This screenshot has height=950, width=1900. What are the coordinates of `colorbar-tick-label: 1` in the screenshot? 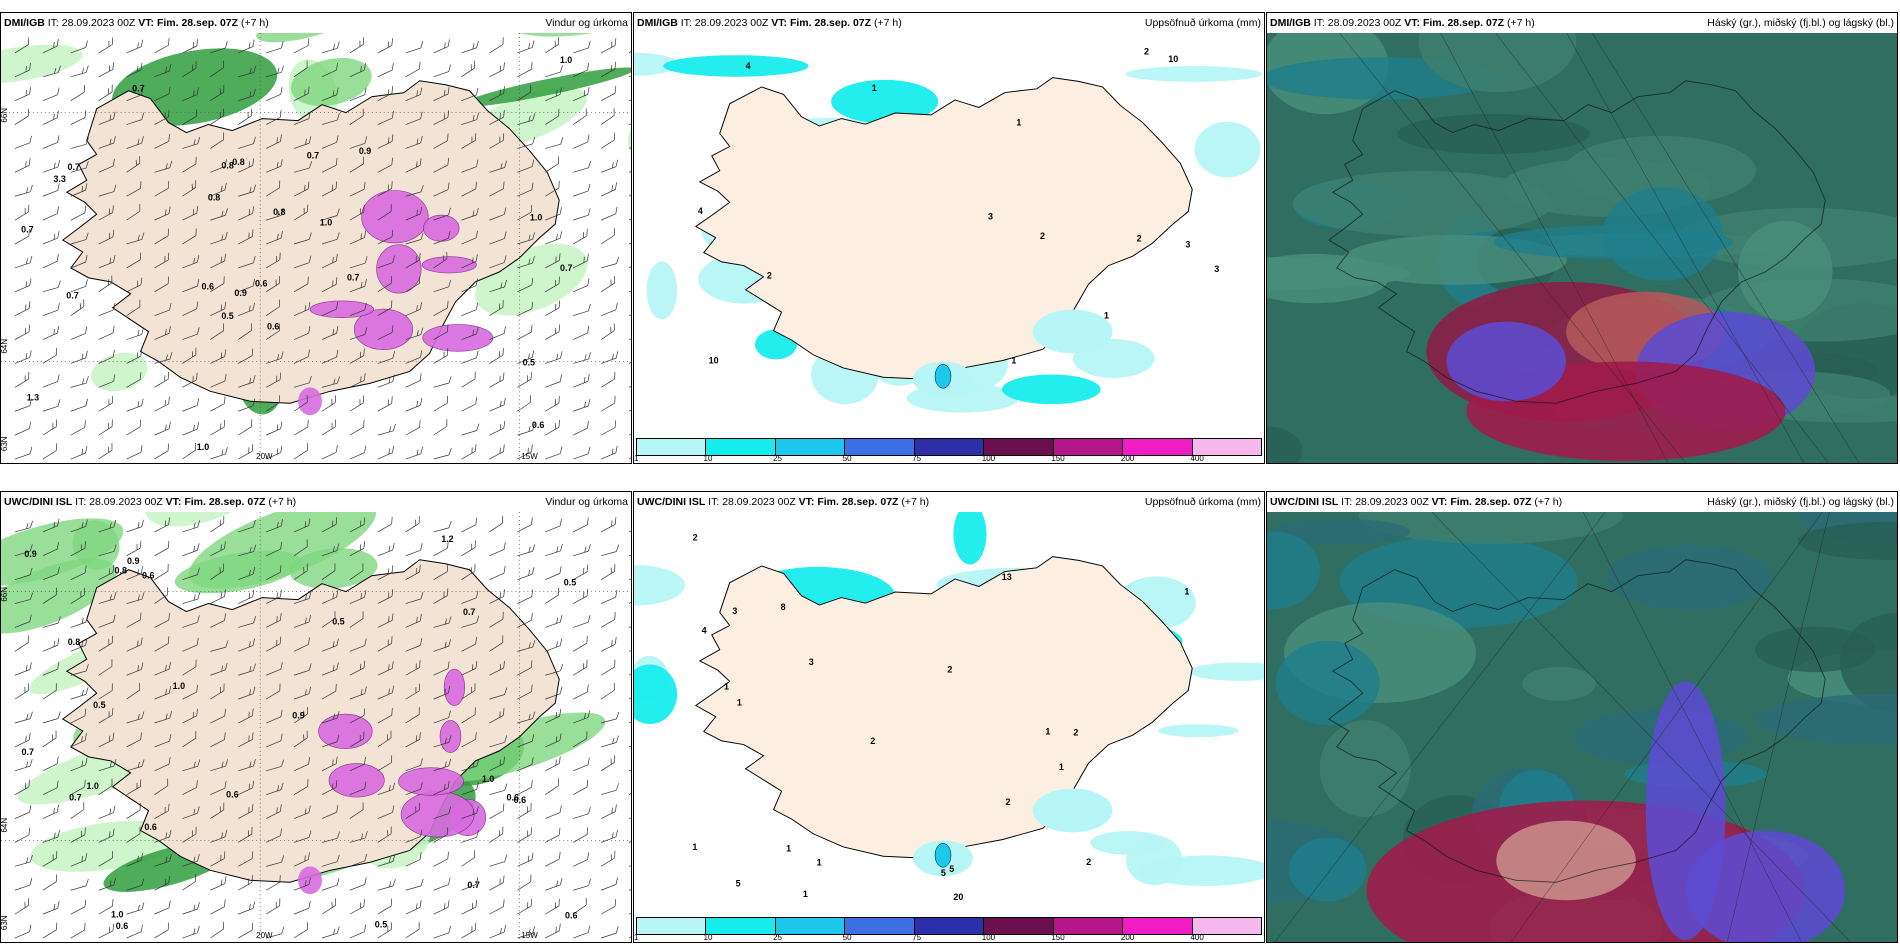 It's located at (636, 458).